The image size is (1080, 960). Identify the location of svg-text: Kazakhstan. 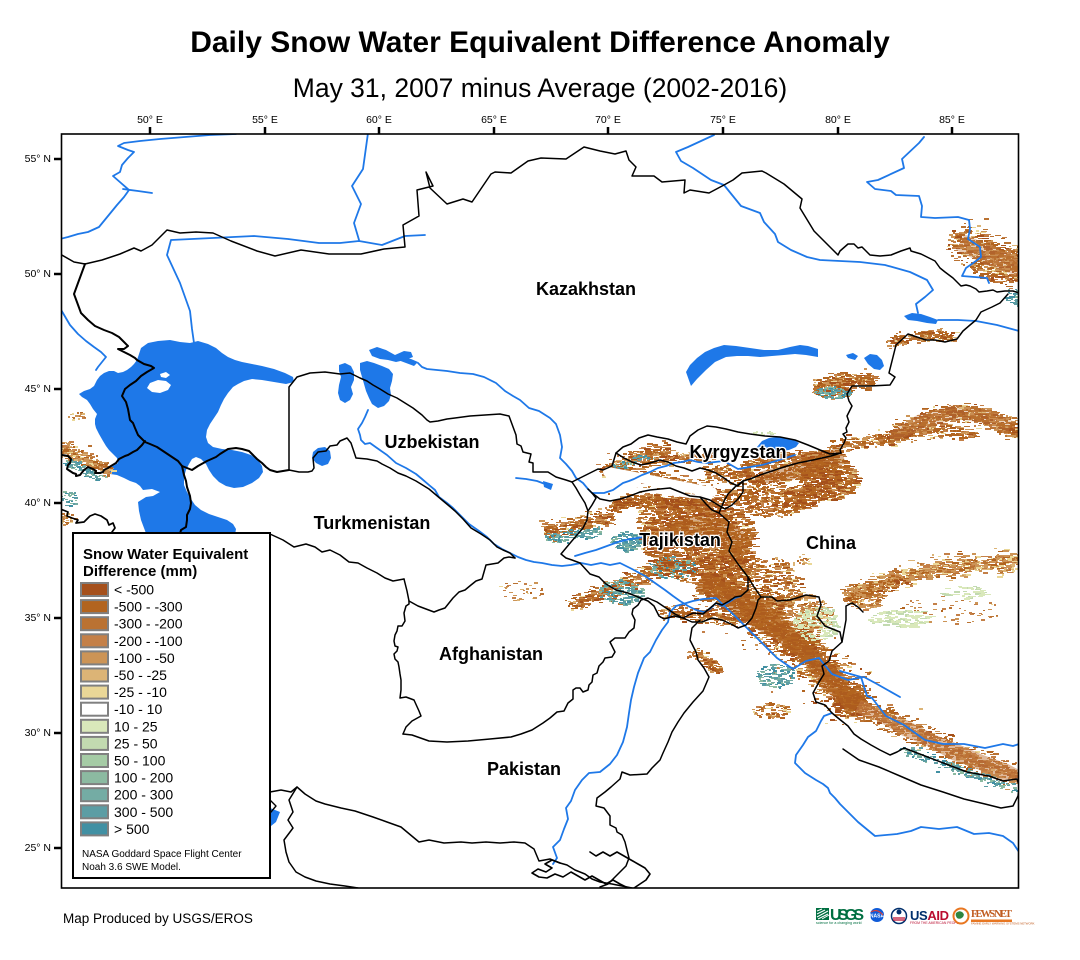
(586, 289).